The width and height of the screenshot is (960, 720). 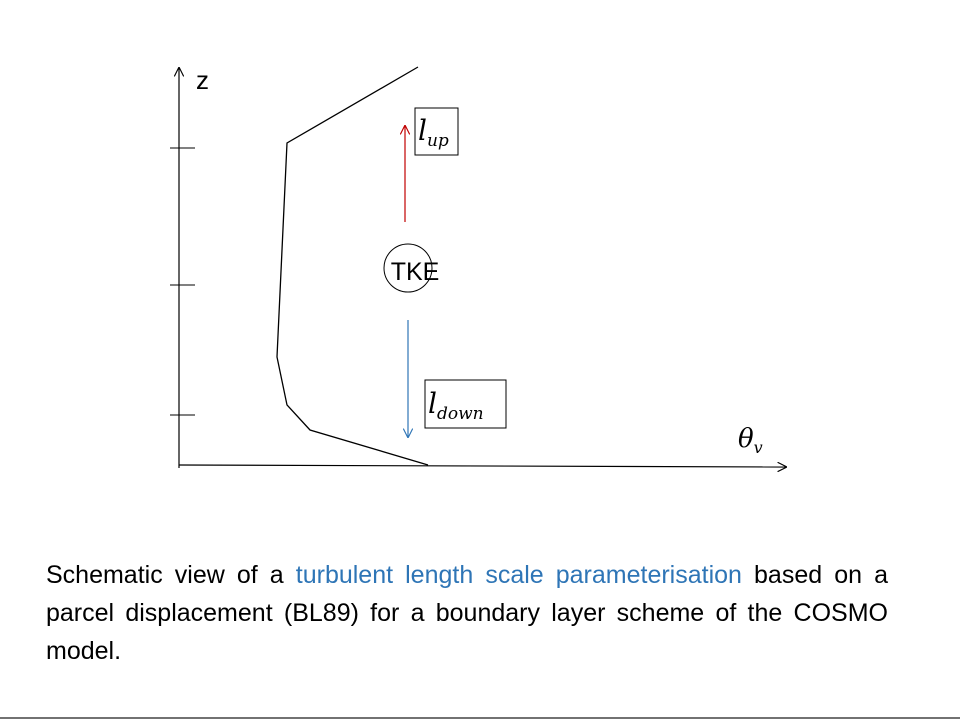 I want to click on x-axis, so click(x=482, y=466).